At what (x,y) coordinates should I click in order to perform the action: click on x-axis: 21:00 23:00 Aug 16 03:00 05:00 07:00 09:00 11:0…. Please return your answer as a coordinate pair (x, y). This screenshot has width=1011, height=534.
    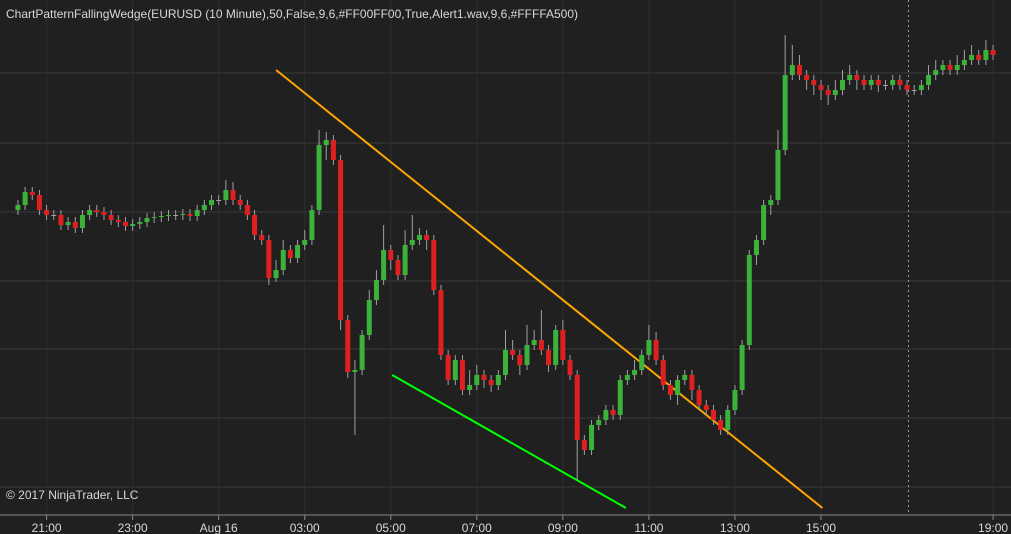
    Looking at the image, I should click on (520, 524).